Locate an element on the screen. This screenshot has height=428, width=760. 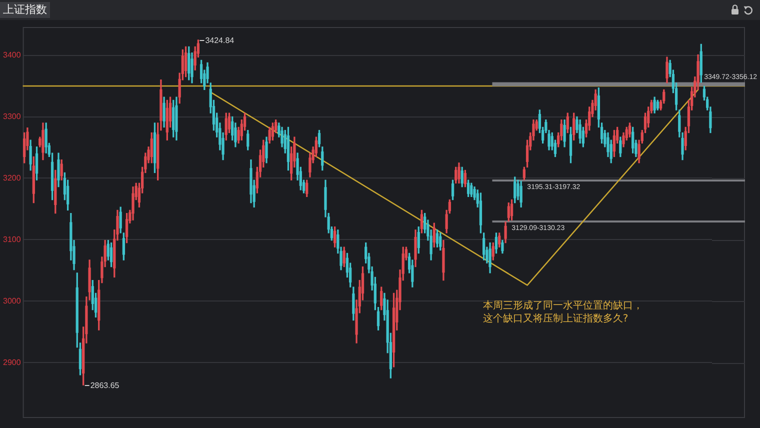
y-tick-label: 2900 is located at coordinates (12, 362).